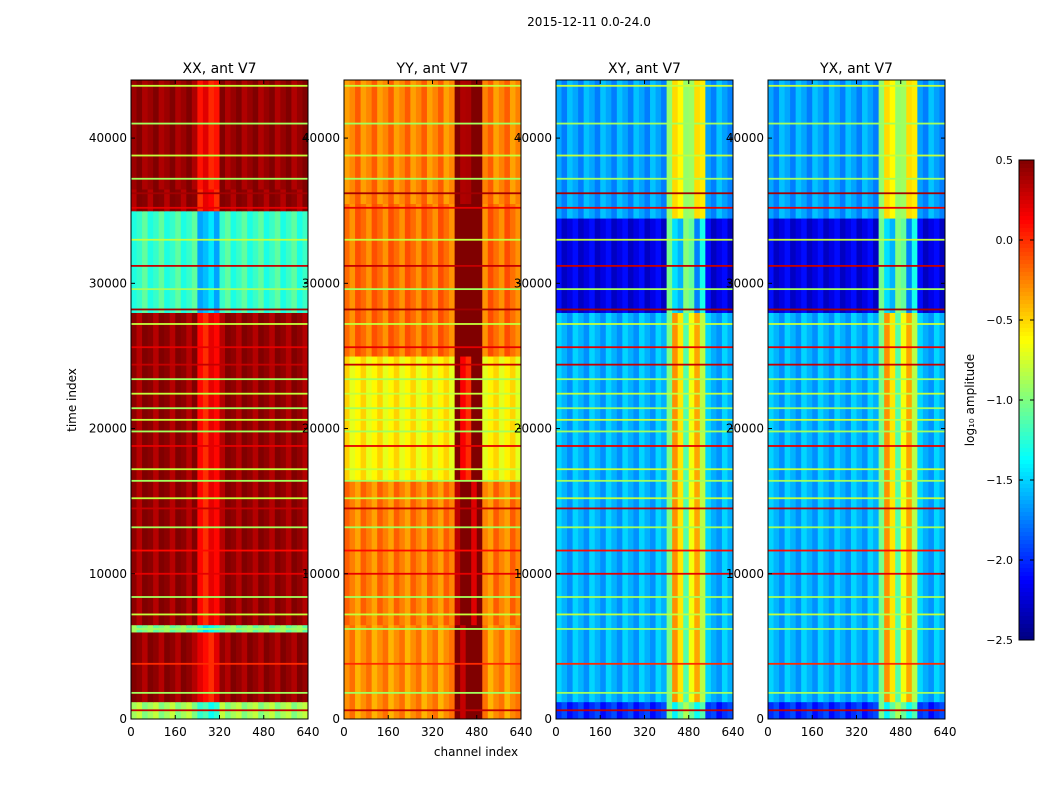 This screenshot has height=800, width=1050. What do you see at coordinates (108, 138) in the screenshot?
I see `y-tick-label: 40000` at bounding box center [108, 138].